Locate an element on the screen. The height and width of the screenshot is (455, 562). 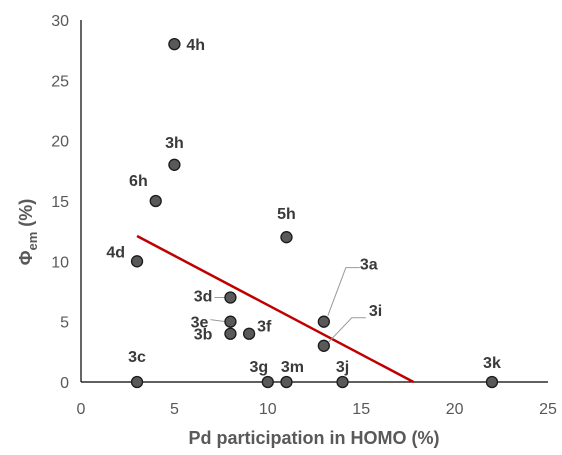
y-tick-label: 0 is located at coordinates (64, 383).